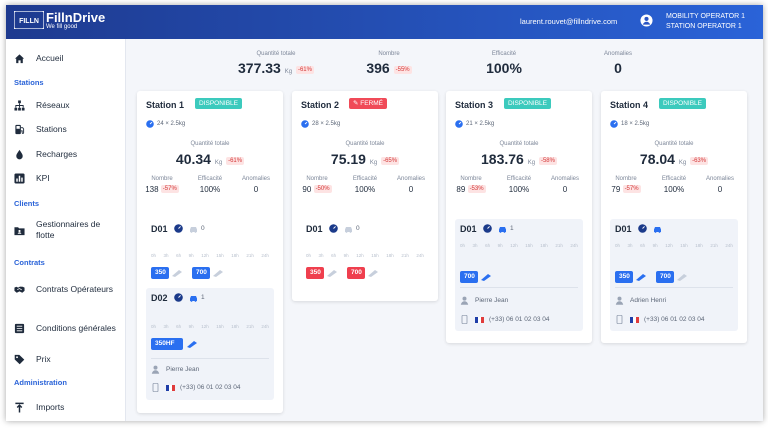 Image resolution: width=768 pixels, height=428 pixels. I want to click on sidebar-item-general-terms: Conditions générales, so click(65, 328).